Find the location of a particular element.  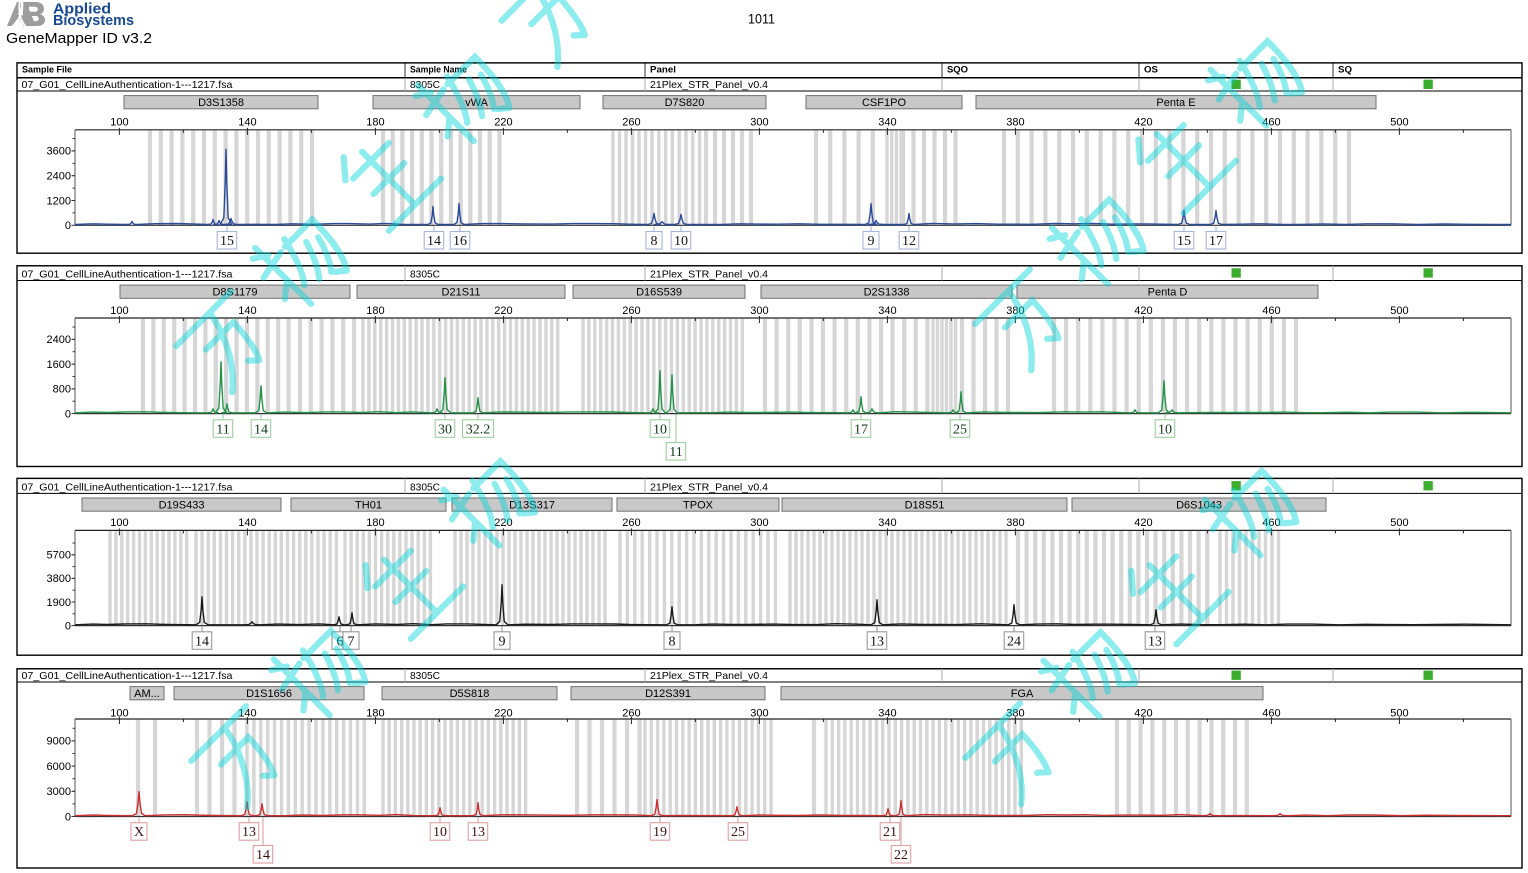

svg-text: 16 is located at coordinates (460, 241).